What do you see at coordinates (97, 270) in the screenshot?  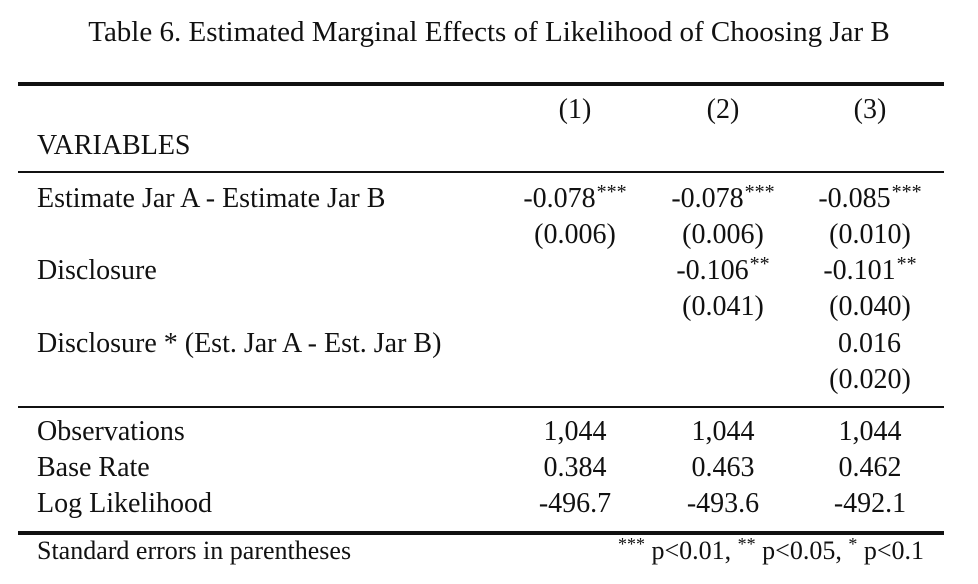 I see `row-label-disclosure: Disclosure` at bounding box center [97, 270].